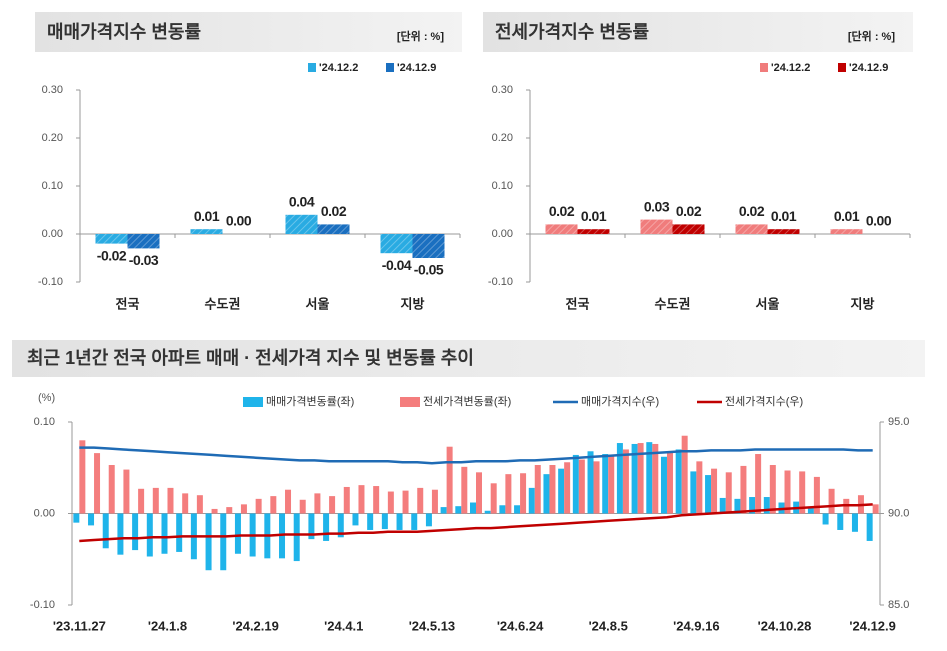 Image resolution: width=947 pixels, height=651 pixels. What do you see at coordinates (144, 260) in the screenshot?
I see `value-label: -0.03` at bounding box center [144, 260].